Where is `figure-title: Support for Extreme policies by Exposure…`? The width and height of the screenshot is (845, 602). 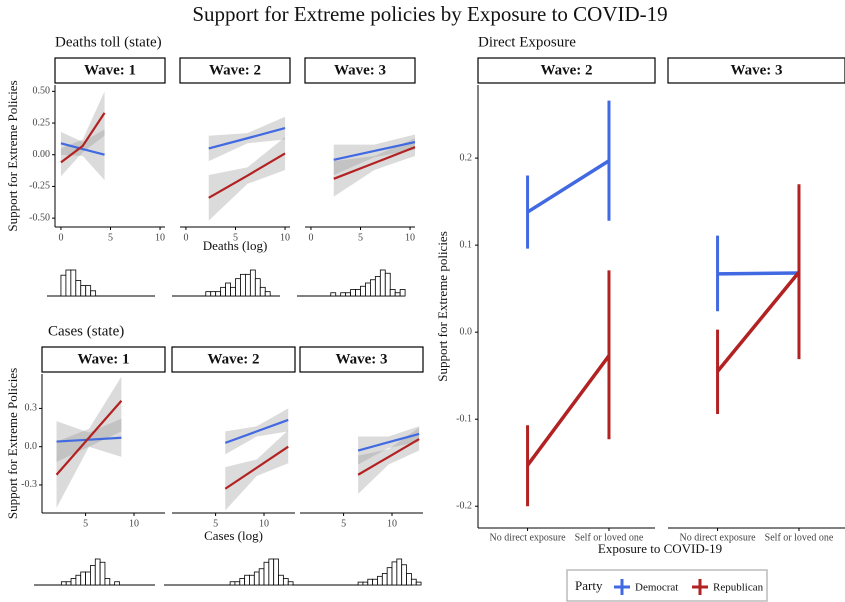 figure-title: Support for Extreme policies by Exposure… is located at coordinates (429, 14).